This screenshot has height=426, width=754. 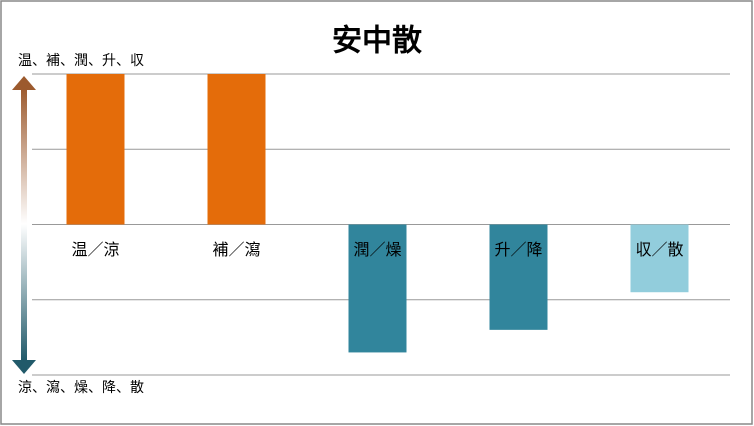 I want to click on top-axis-label: 温、補、潤、升、収, so click(x=81, y=61).